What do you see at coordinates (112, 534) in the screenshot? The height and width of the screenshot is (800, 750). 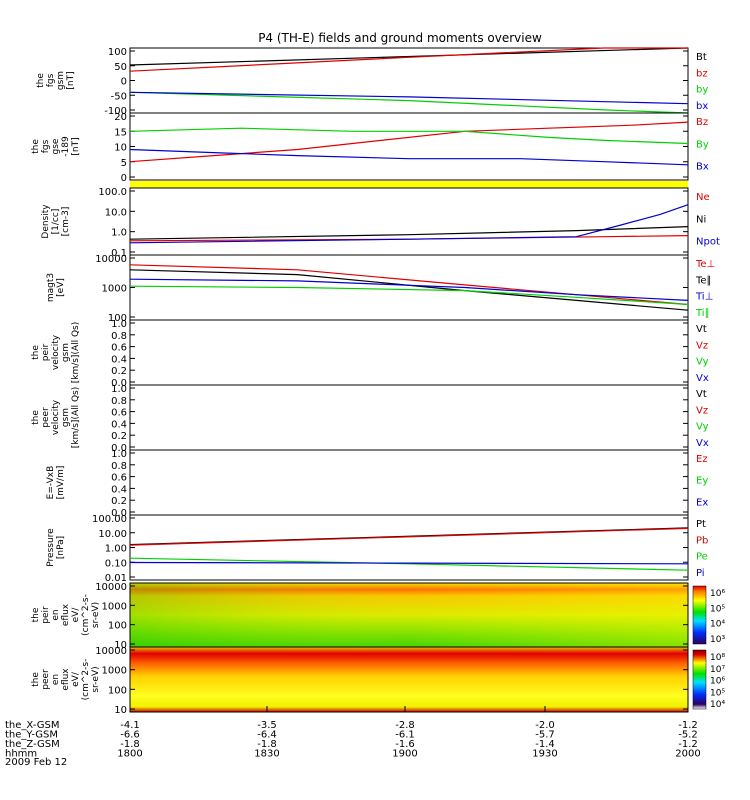 I see `y-tick-label: 10.00` at bounding box center [112, 534].